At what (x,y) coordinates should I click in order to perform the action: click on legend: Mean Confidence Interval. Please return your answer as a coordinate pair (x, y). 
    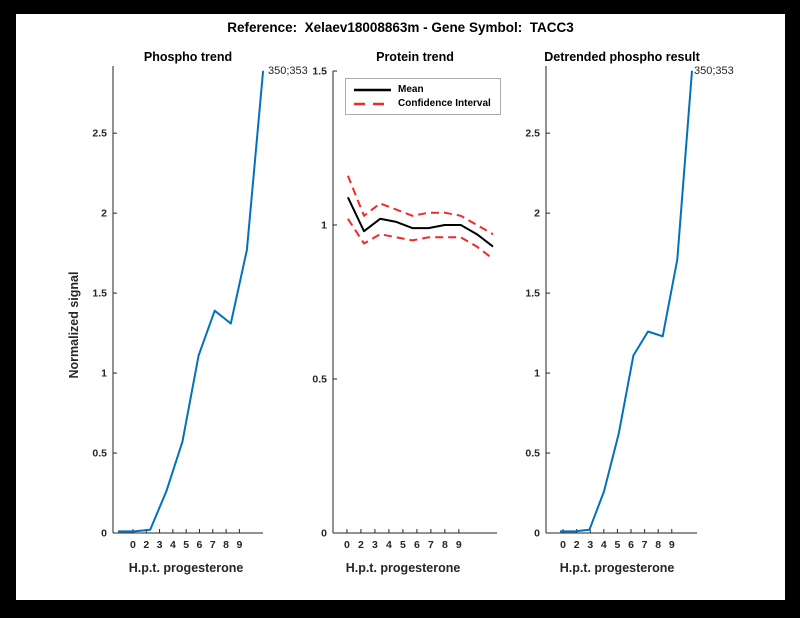
    Looking at the image, I should click on (423, 96).